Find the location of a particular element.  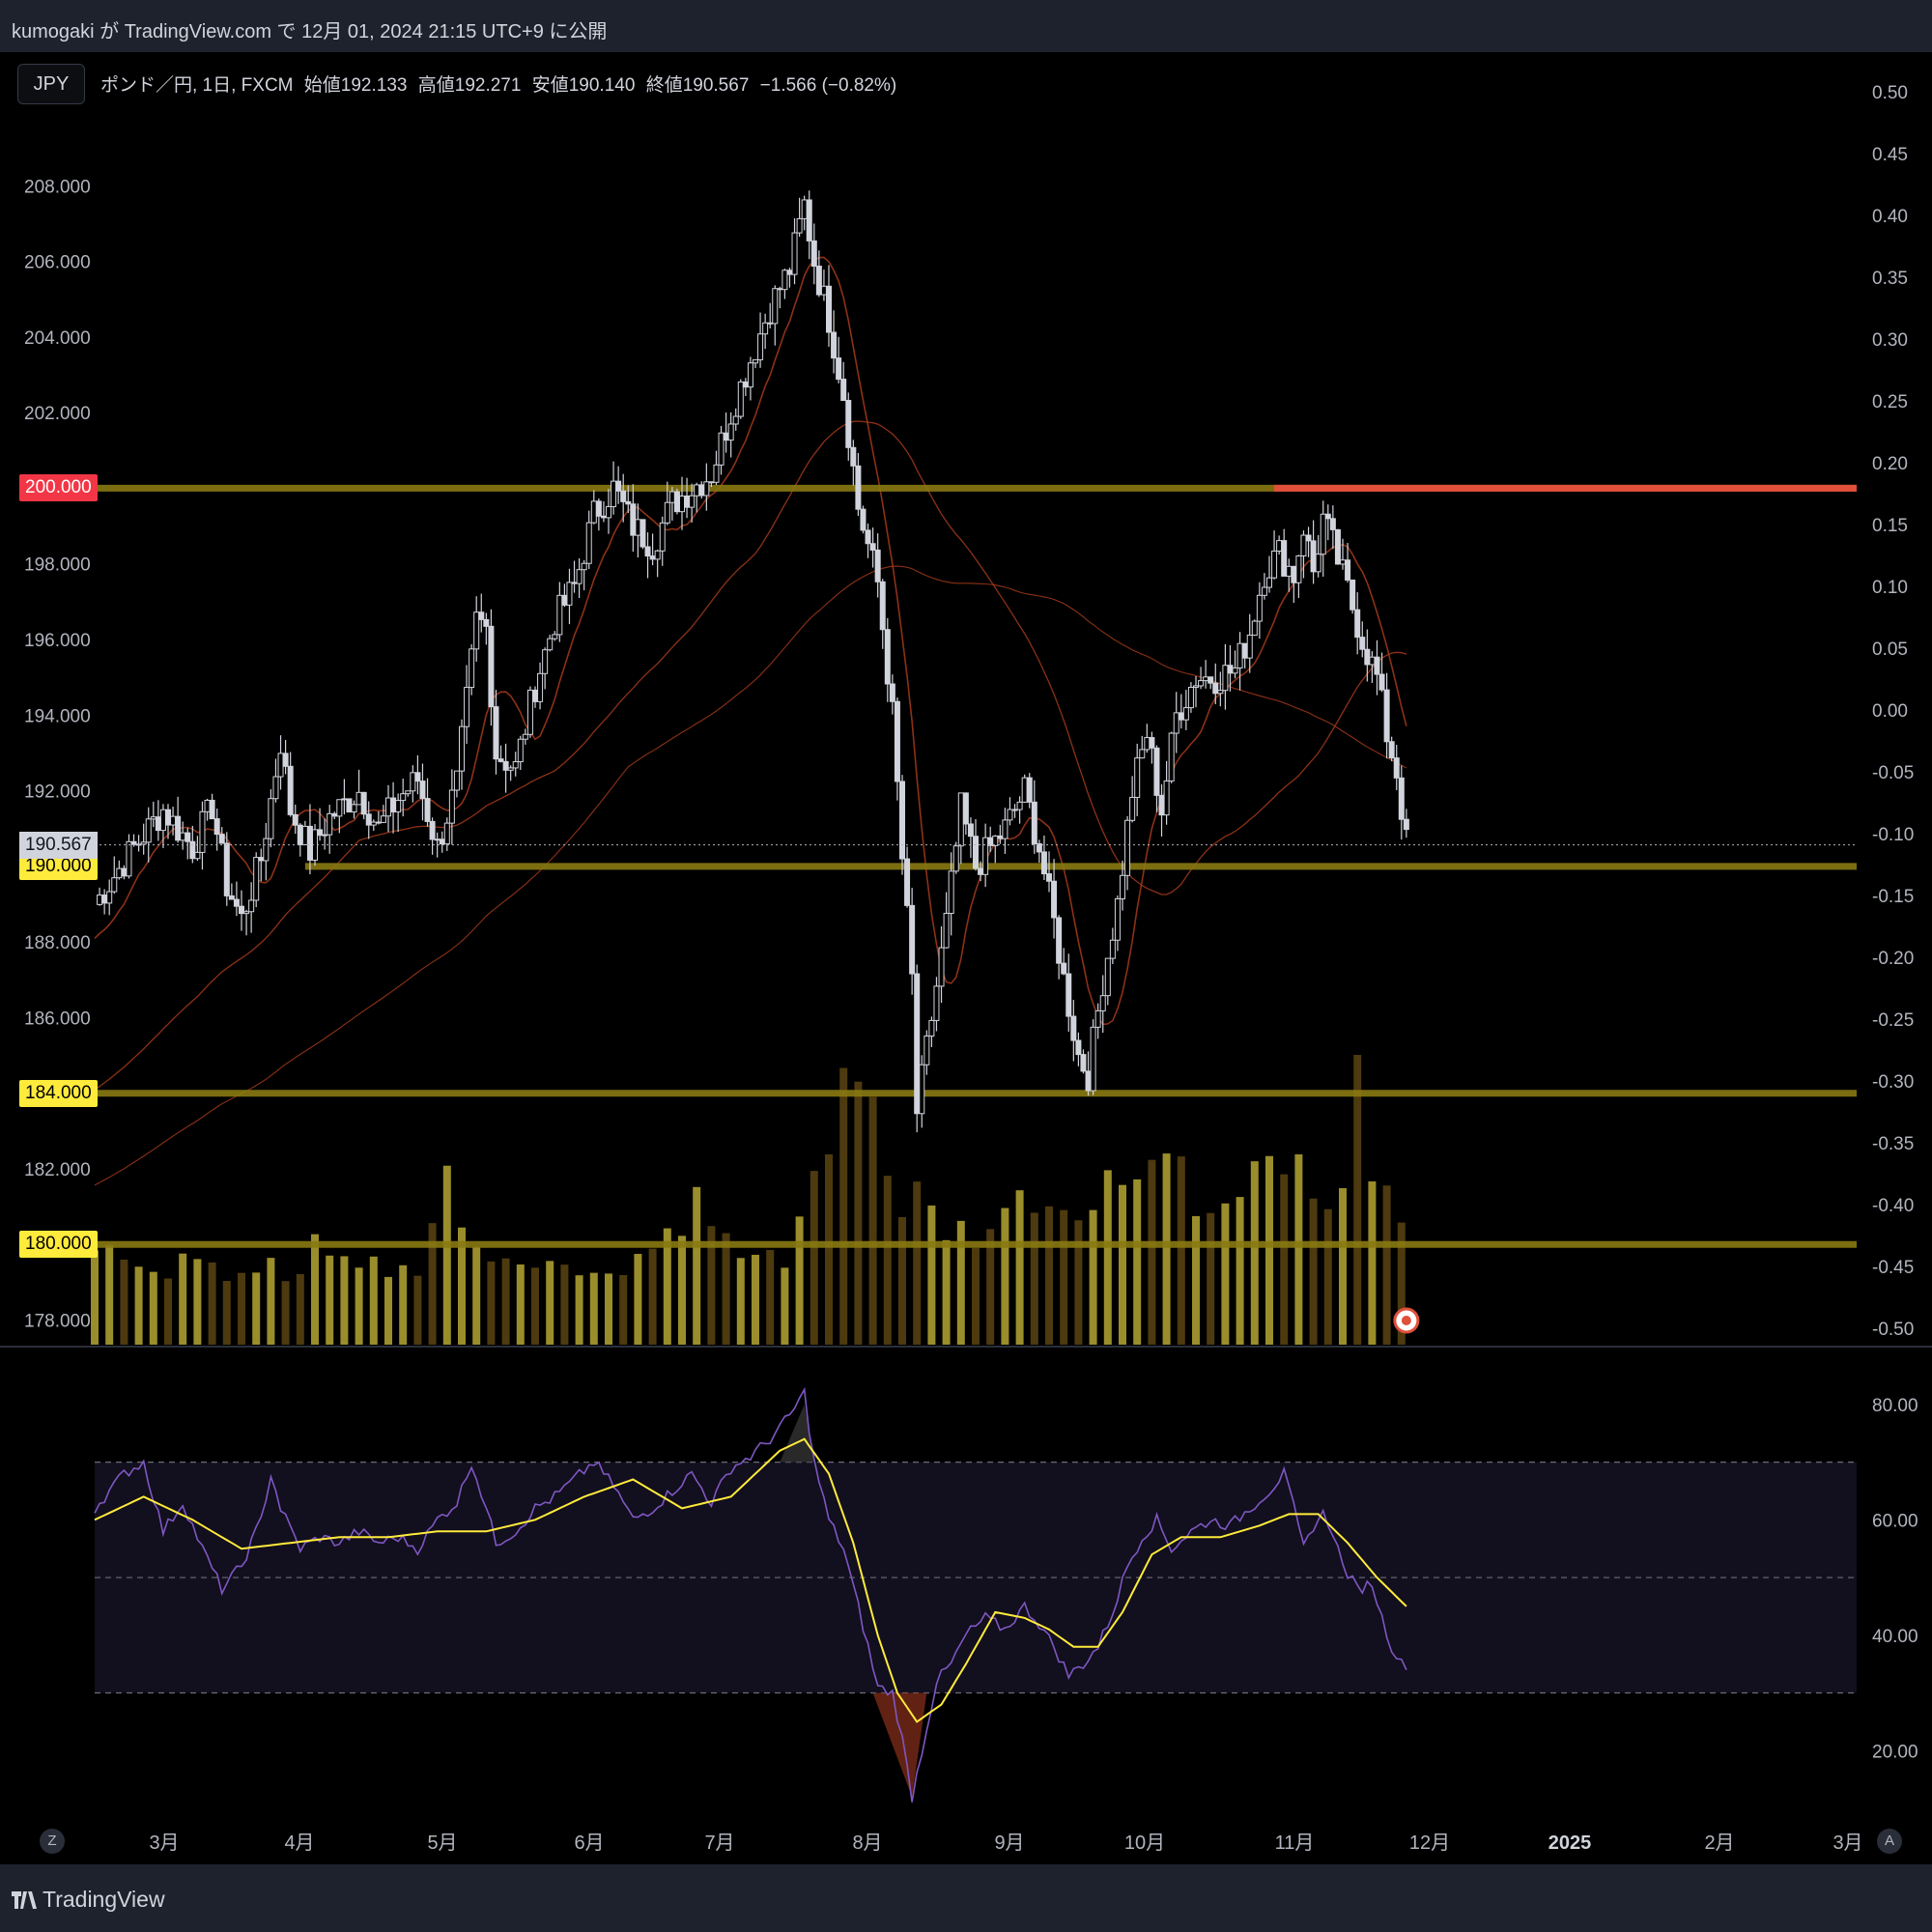

percent-tick-label: 0.10 is located at coordinates (1890, 588).